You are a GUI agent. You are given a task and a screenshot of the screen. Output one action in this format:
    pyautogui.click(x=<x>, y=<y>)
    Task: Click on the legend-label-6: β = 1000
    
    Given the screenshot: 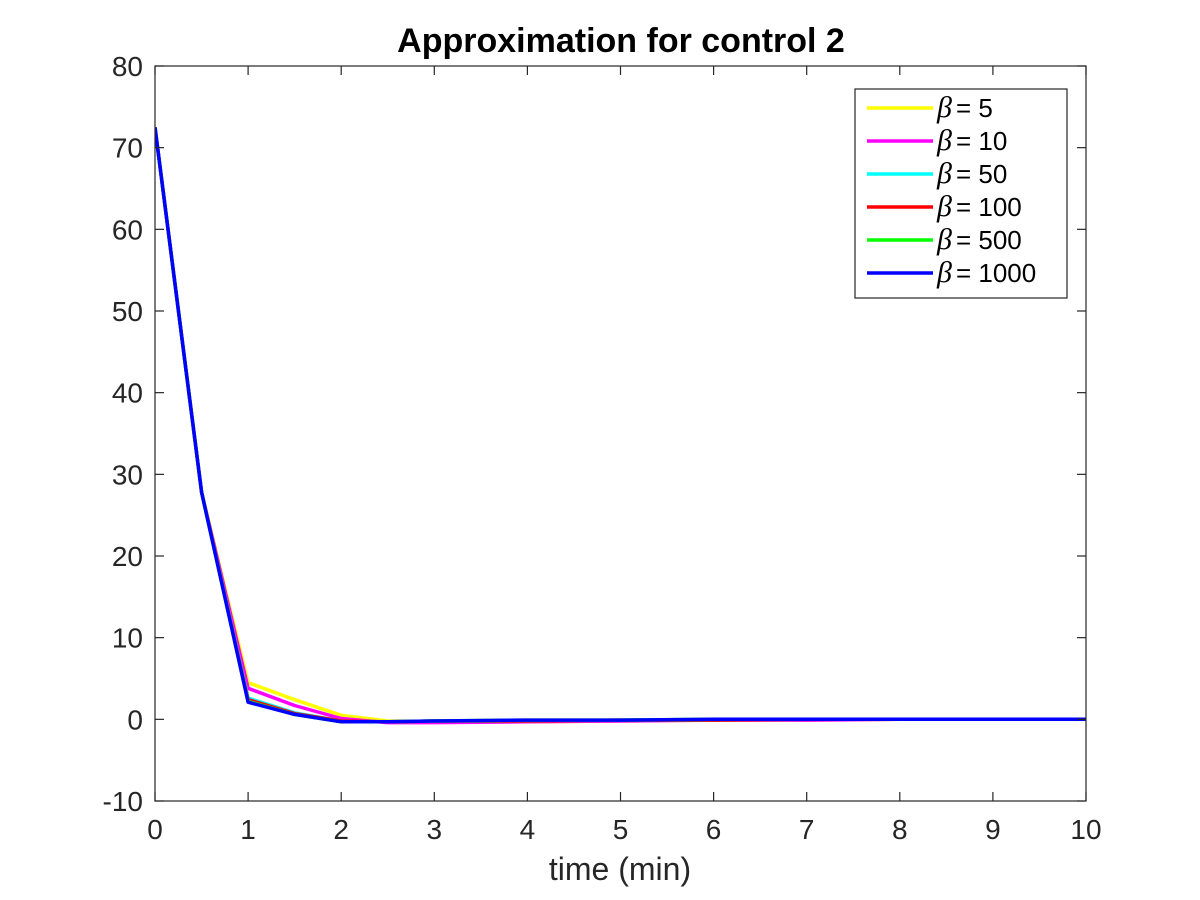 What is the action you would take?
    pyautogui.click(x=986, y=272)
    